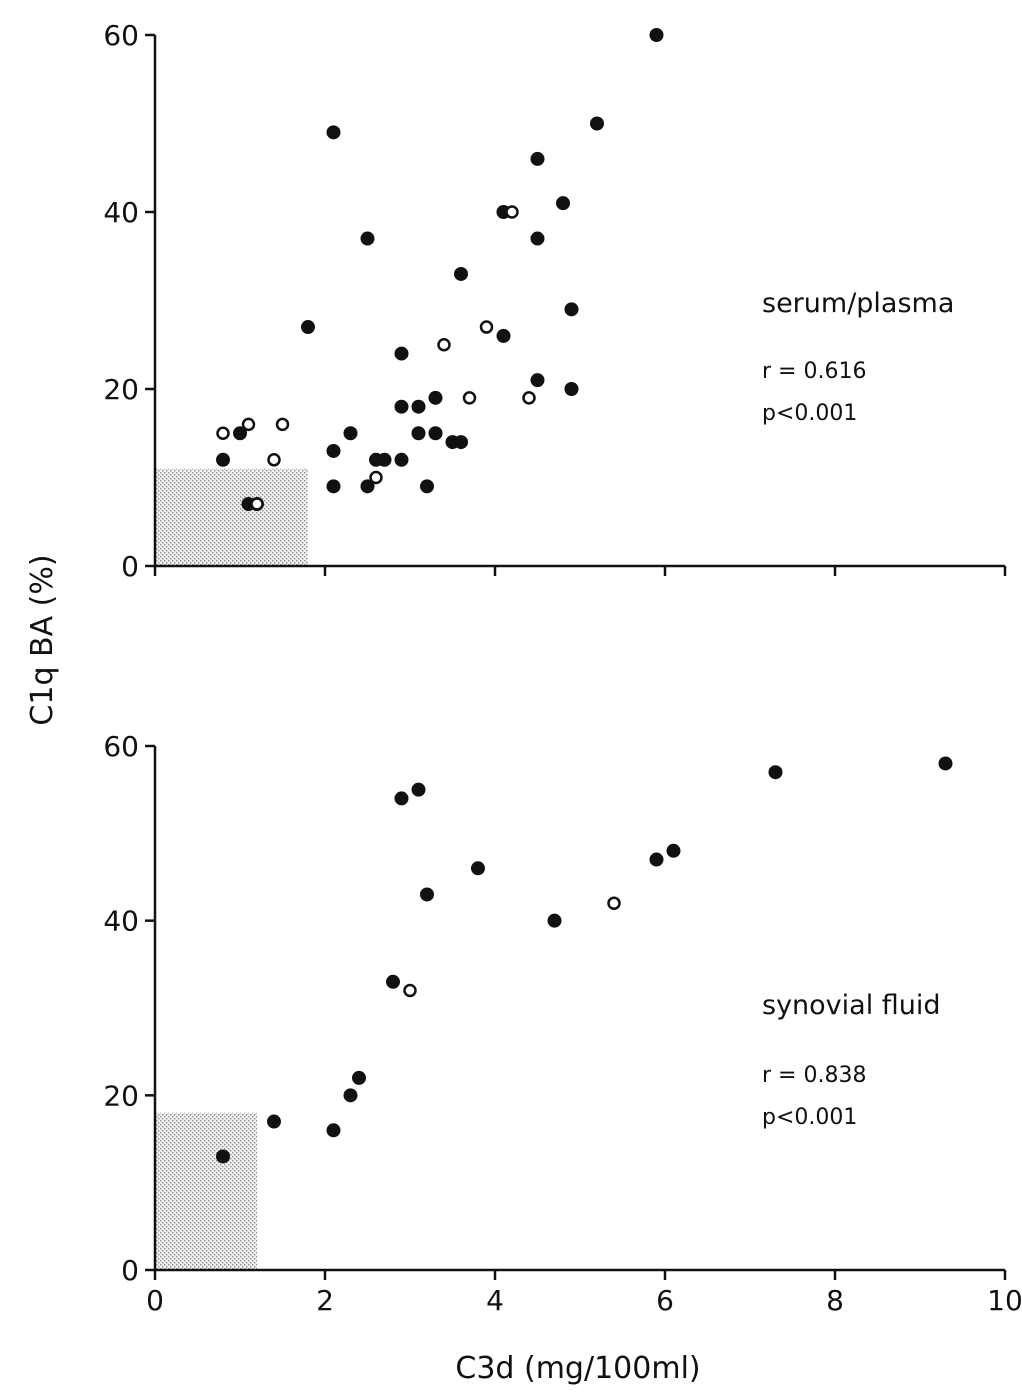 This screenshot has height=1398, width=1022. Describe the element at coordinates (1004, 1300) in the screenshot. I see `x-tick-label: 10` at that location.